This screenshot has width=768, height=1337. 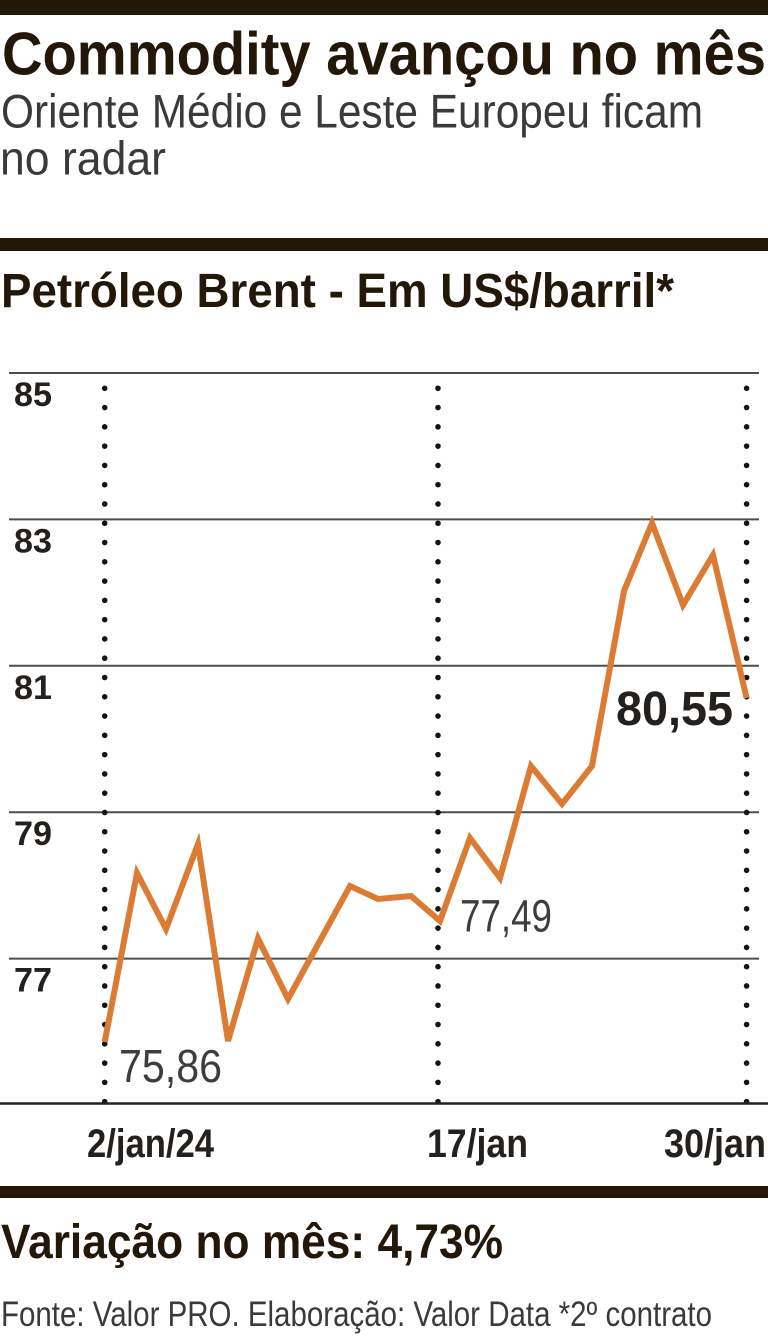 What do you see at coordinates (33, 834) in the screenshot?
I see `svg-text: 79` at bounding box center [33, 834].